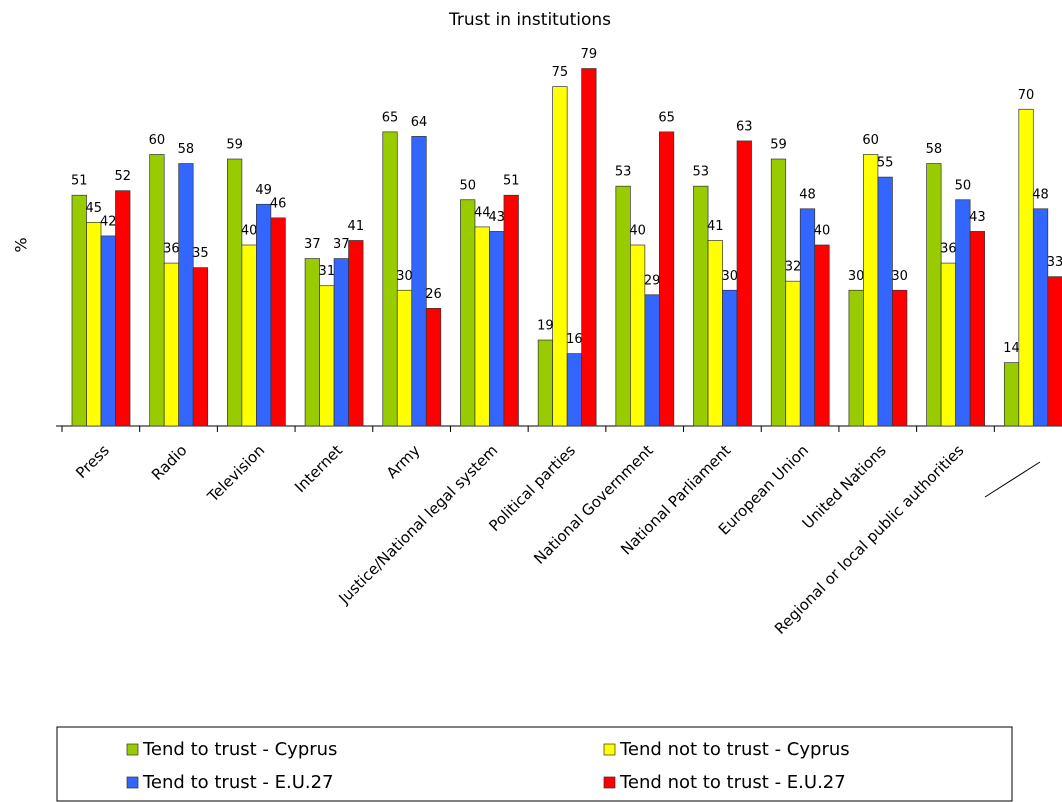 The width and height of the screenshot is (1062, 802). What do you see at coordinates (327, 271) in the screenshot?
I see `data-label: 31` at bounding box center [327, 271].